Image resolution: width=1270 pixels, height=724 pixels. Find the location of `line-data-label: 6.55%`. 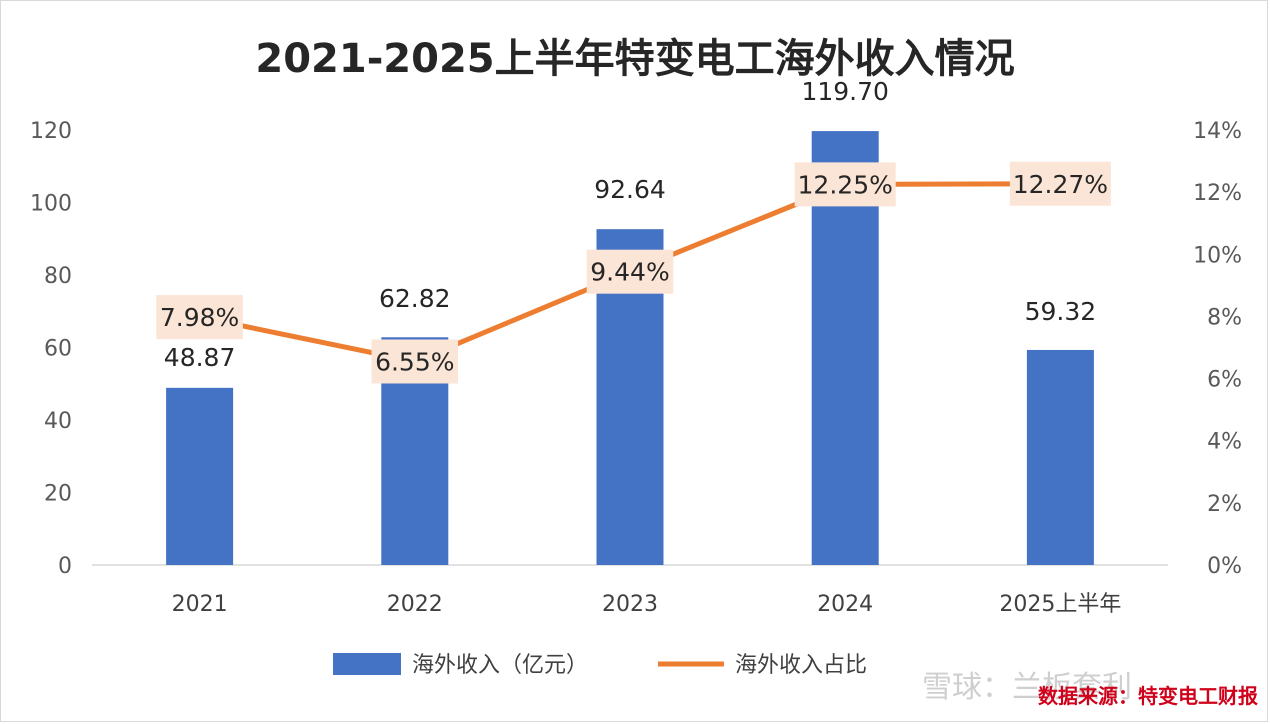

line-data-label: 6.55% is located at coordinates (414, 361).